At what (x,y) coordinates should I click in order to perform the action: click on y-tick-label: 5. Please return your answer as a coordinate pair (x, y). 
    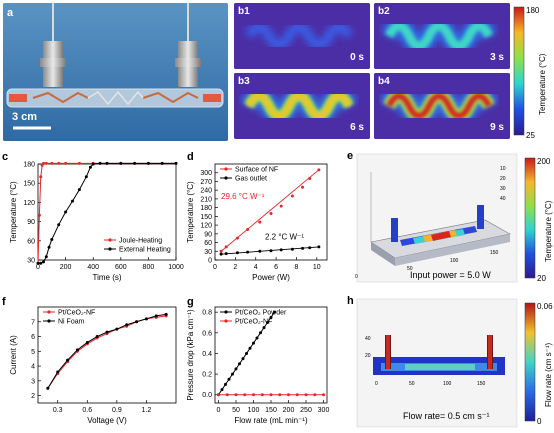
    Looking at the image, I should click on (33, 352).